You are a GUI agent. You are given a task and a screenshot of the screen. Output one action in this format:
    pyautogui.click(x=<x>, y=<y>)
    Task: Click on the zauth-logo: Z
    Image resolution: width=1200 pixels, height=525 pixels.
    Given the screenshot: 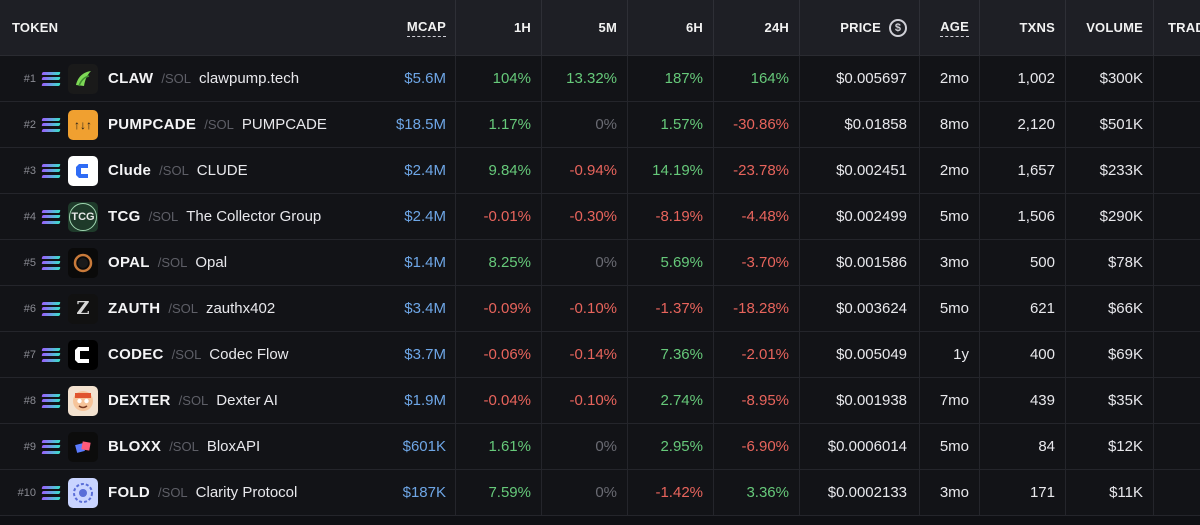 What is the action you would take?
    pyautogui.click(x=83, y=308)
    